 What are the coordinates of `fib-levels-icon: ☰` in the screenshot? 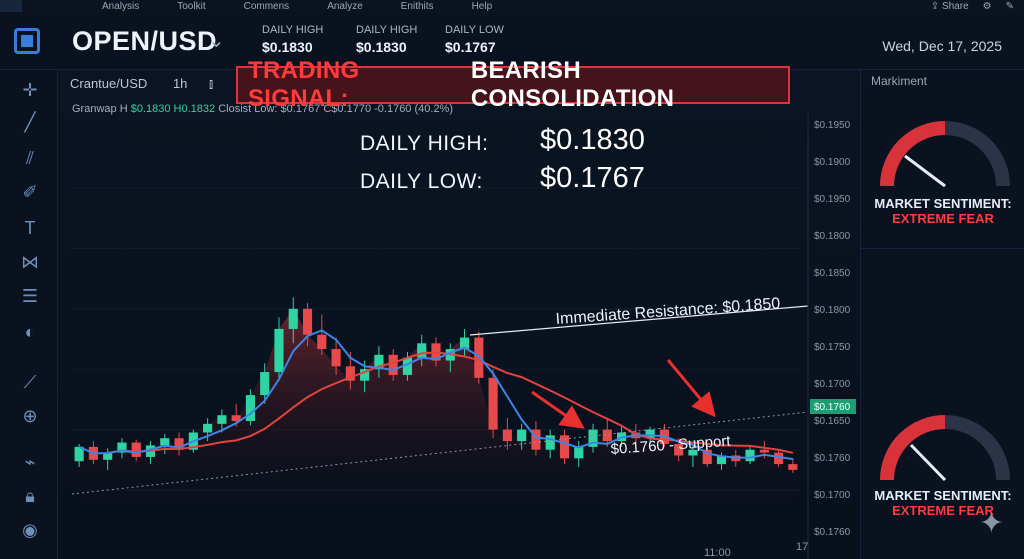 It's located at (30, 296).